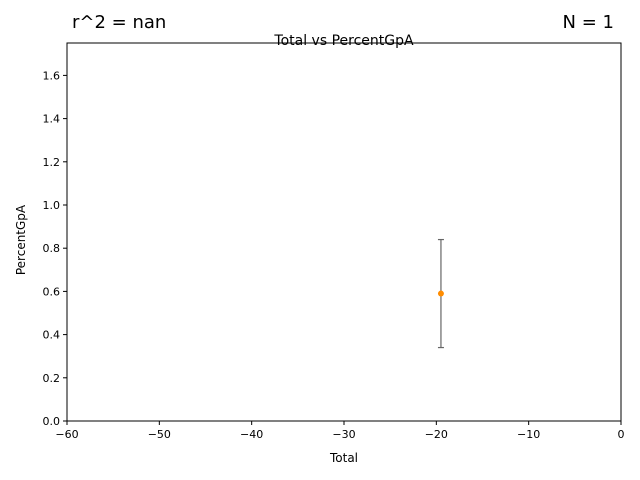 The height and width of the screenshot is (480, 640). Describe the element at coordinates (119, 22) in the screenshot. I see `r-squared-annotation: r^2 = nan` at that location.